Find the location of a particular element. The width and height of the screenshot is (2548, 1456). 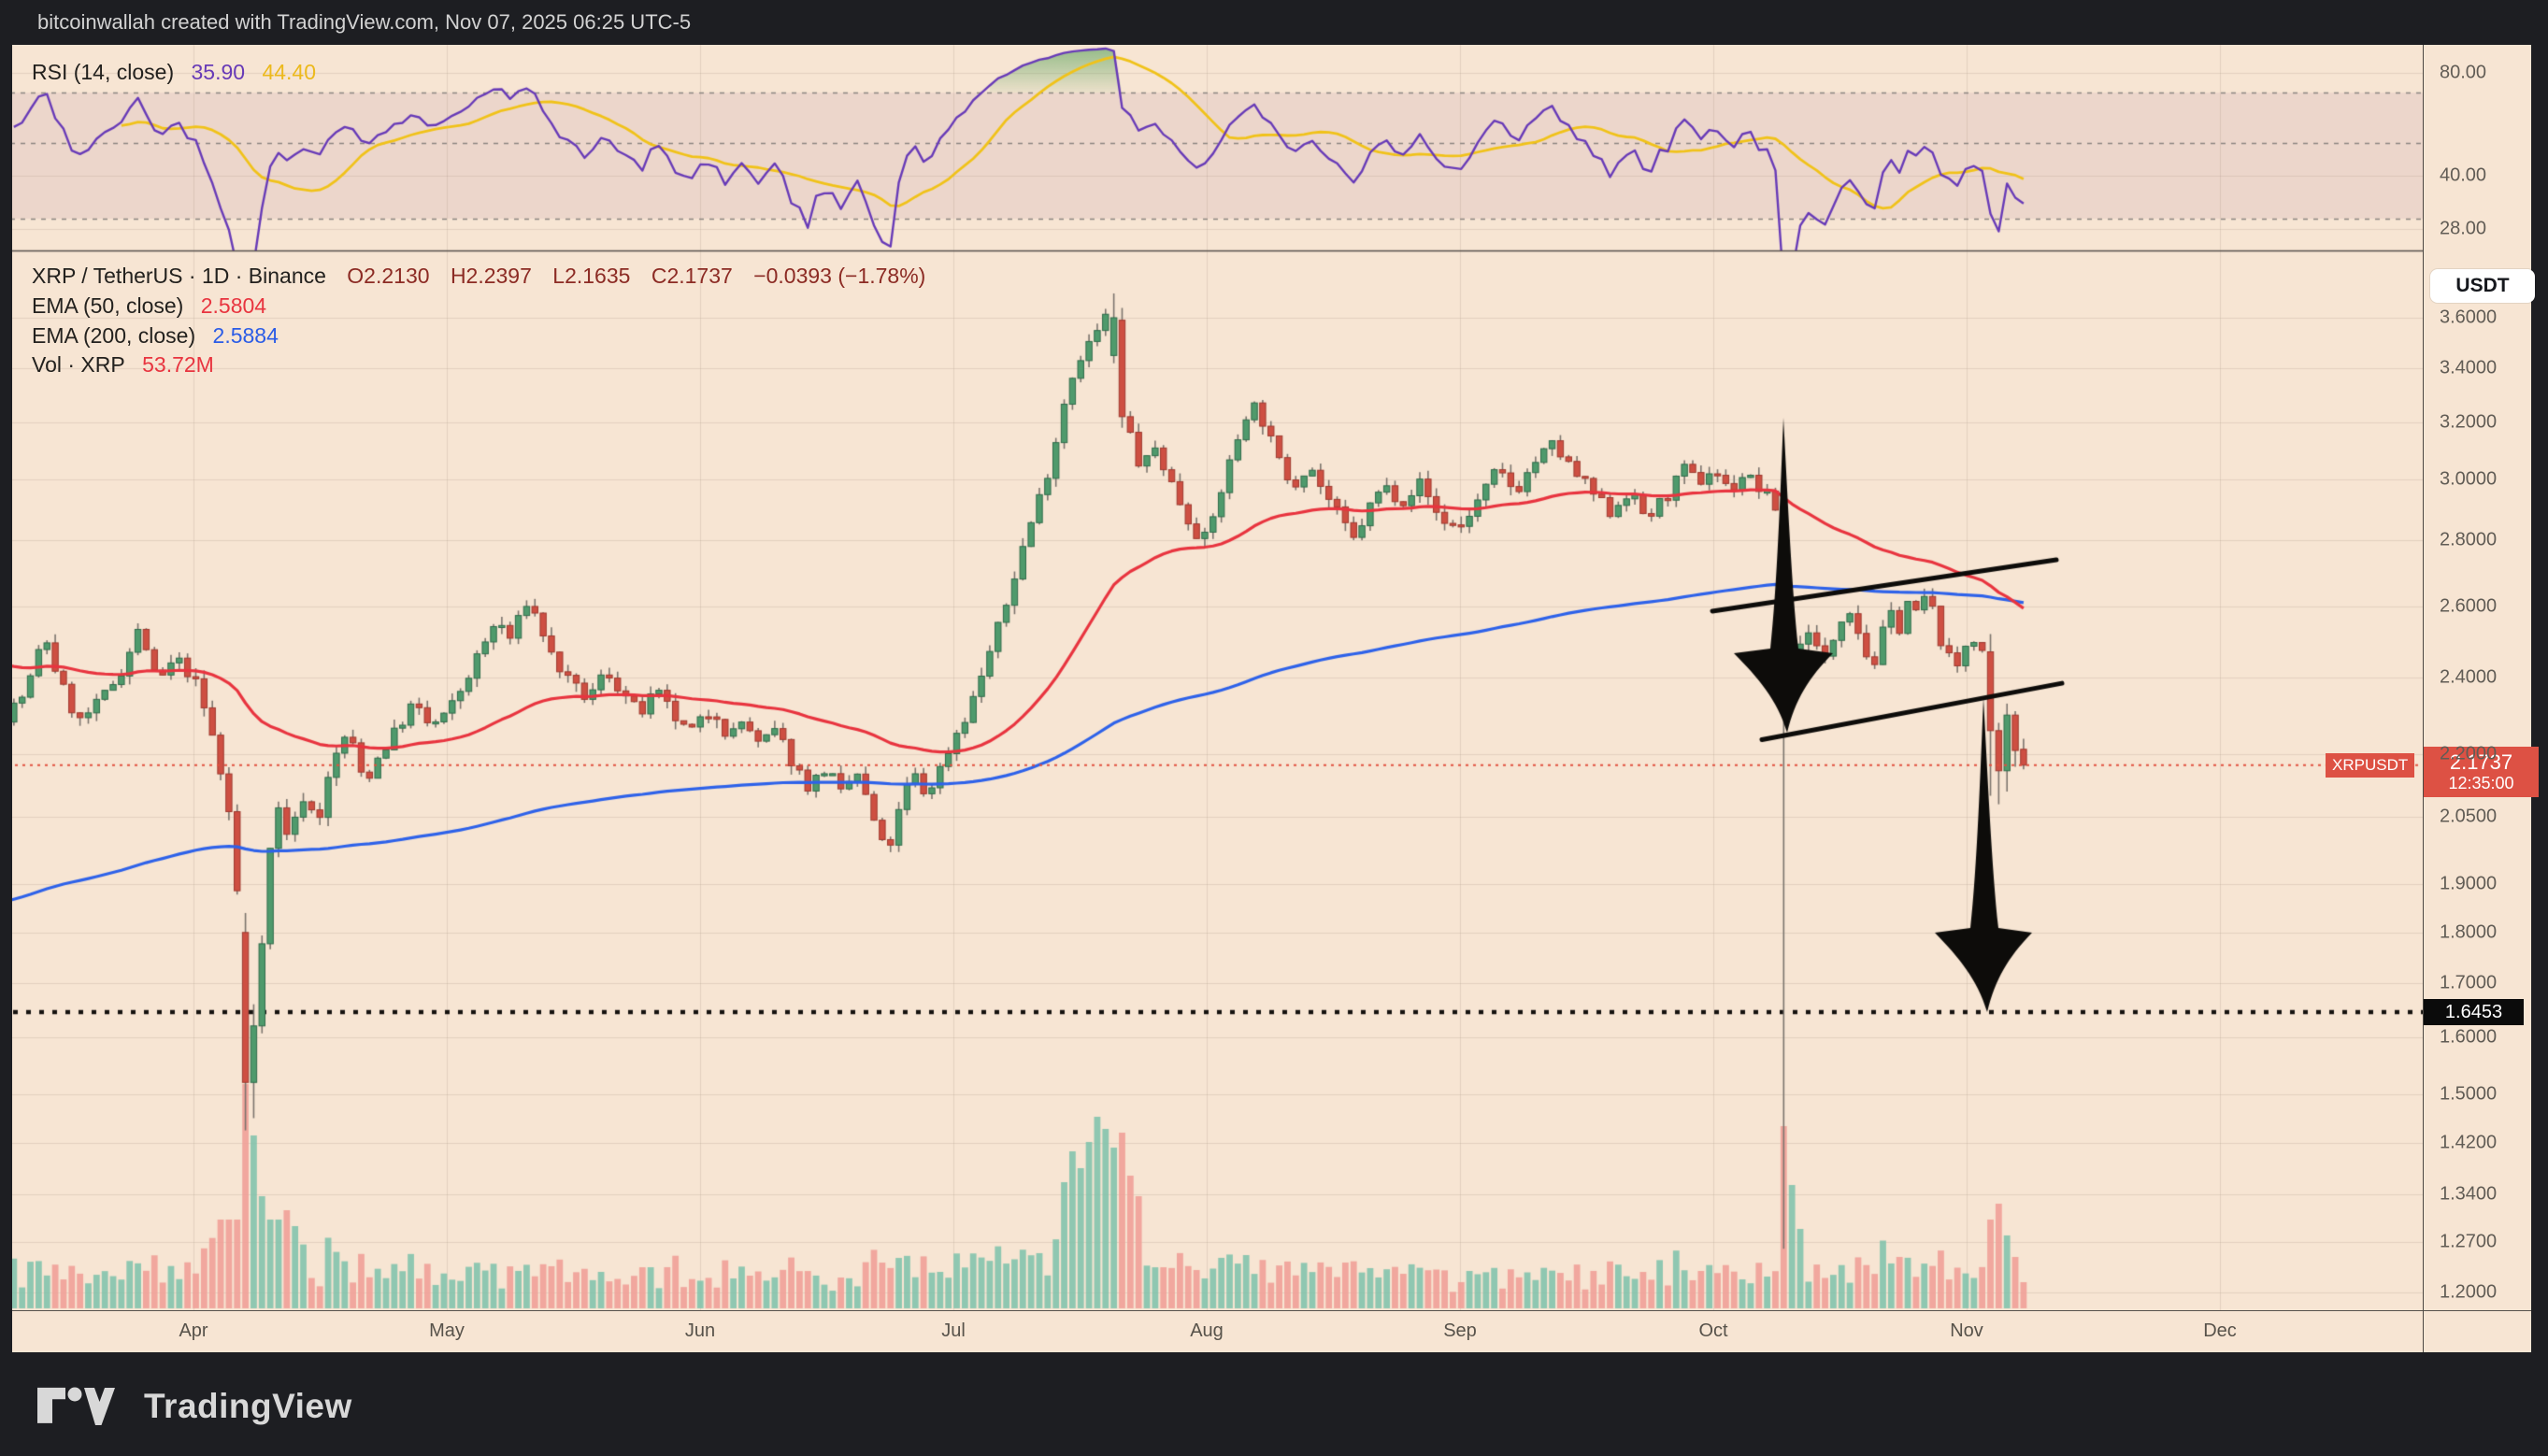

price-tick-label: 1.9000 is located at coordinates (2469, 883).